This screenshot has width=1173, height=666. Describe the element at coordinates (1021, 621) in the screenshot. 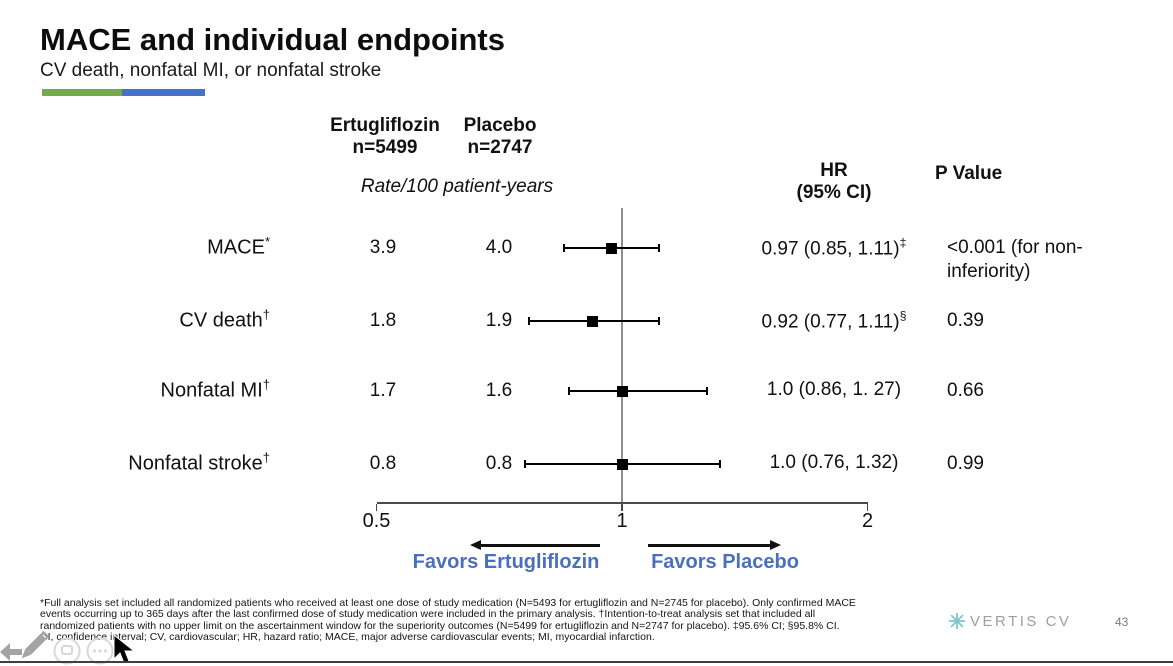

I see `logo-text: VERTIS CV` at that location.